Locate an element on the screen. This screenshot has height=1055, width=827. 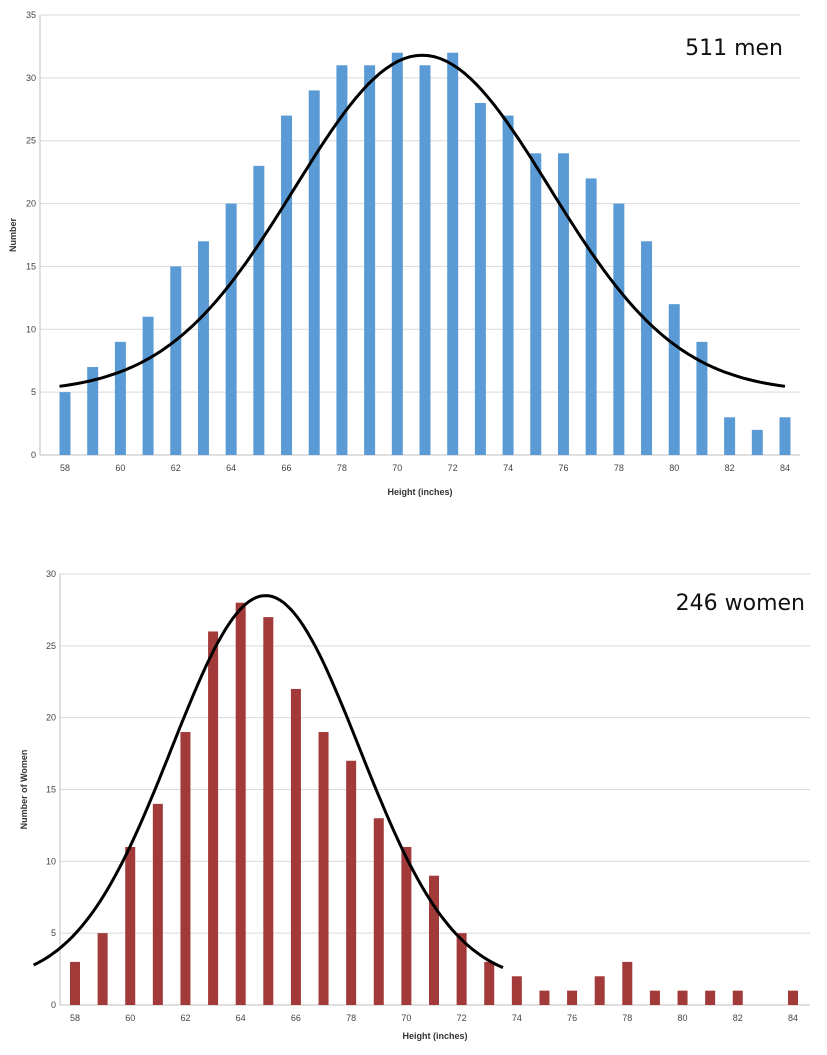
y-tick-label: 35 is located at coordinates (31, 15).